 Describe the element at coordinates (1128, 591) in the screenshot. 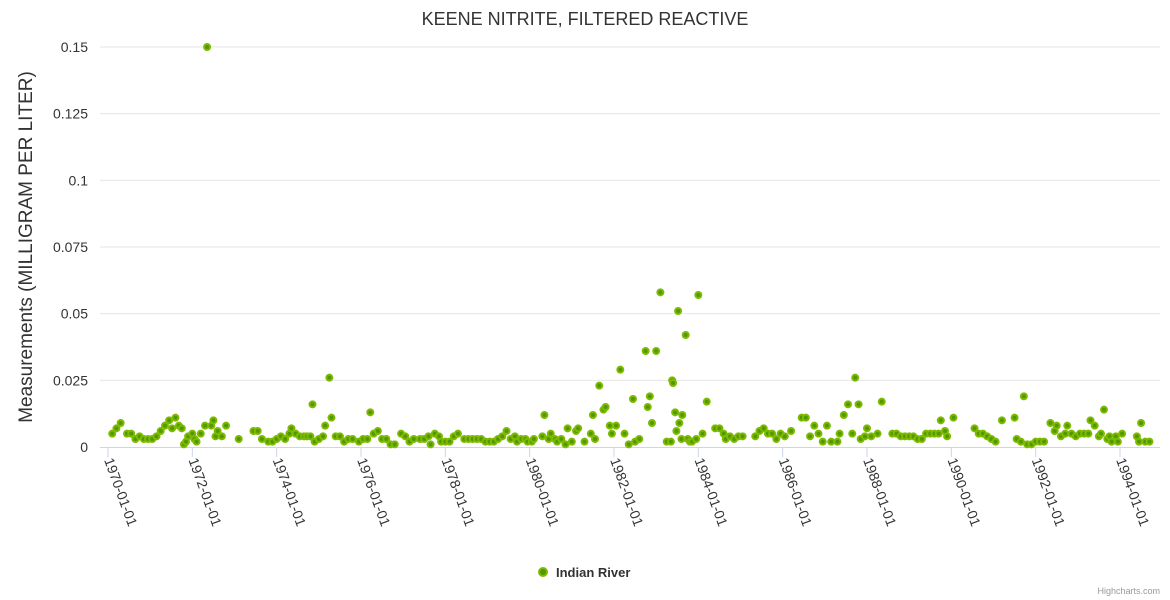

I see `credits-link: Highcharts.com` at that location.